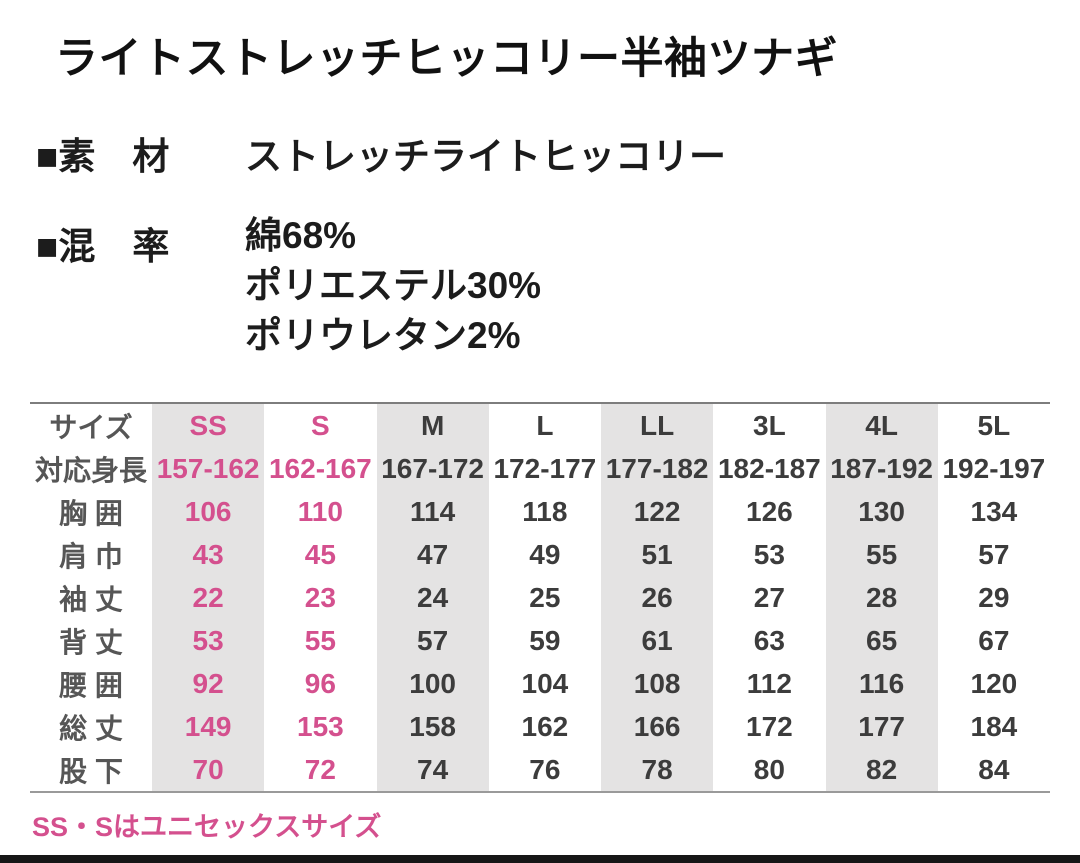 Image resolution: width=1080 pixels, height=863 pixels. Describe the element at coordinates (994, 726) in the screenshot. I see `size-value-cell: 184` at that location.